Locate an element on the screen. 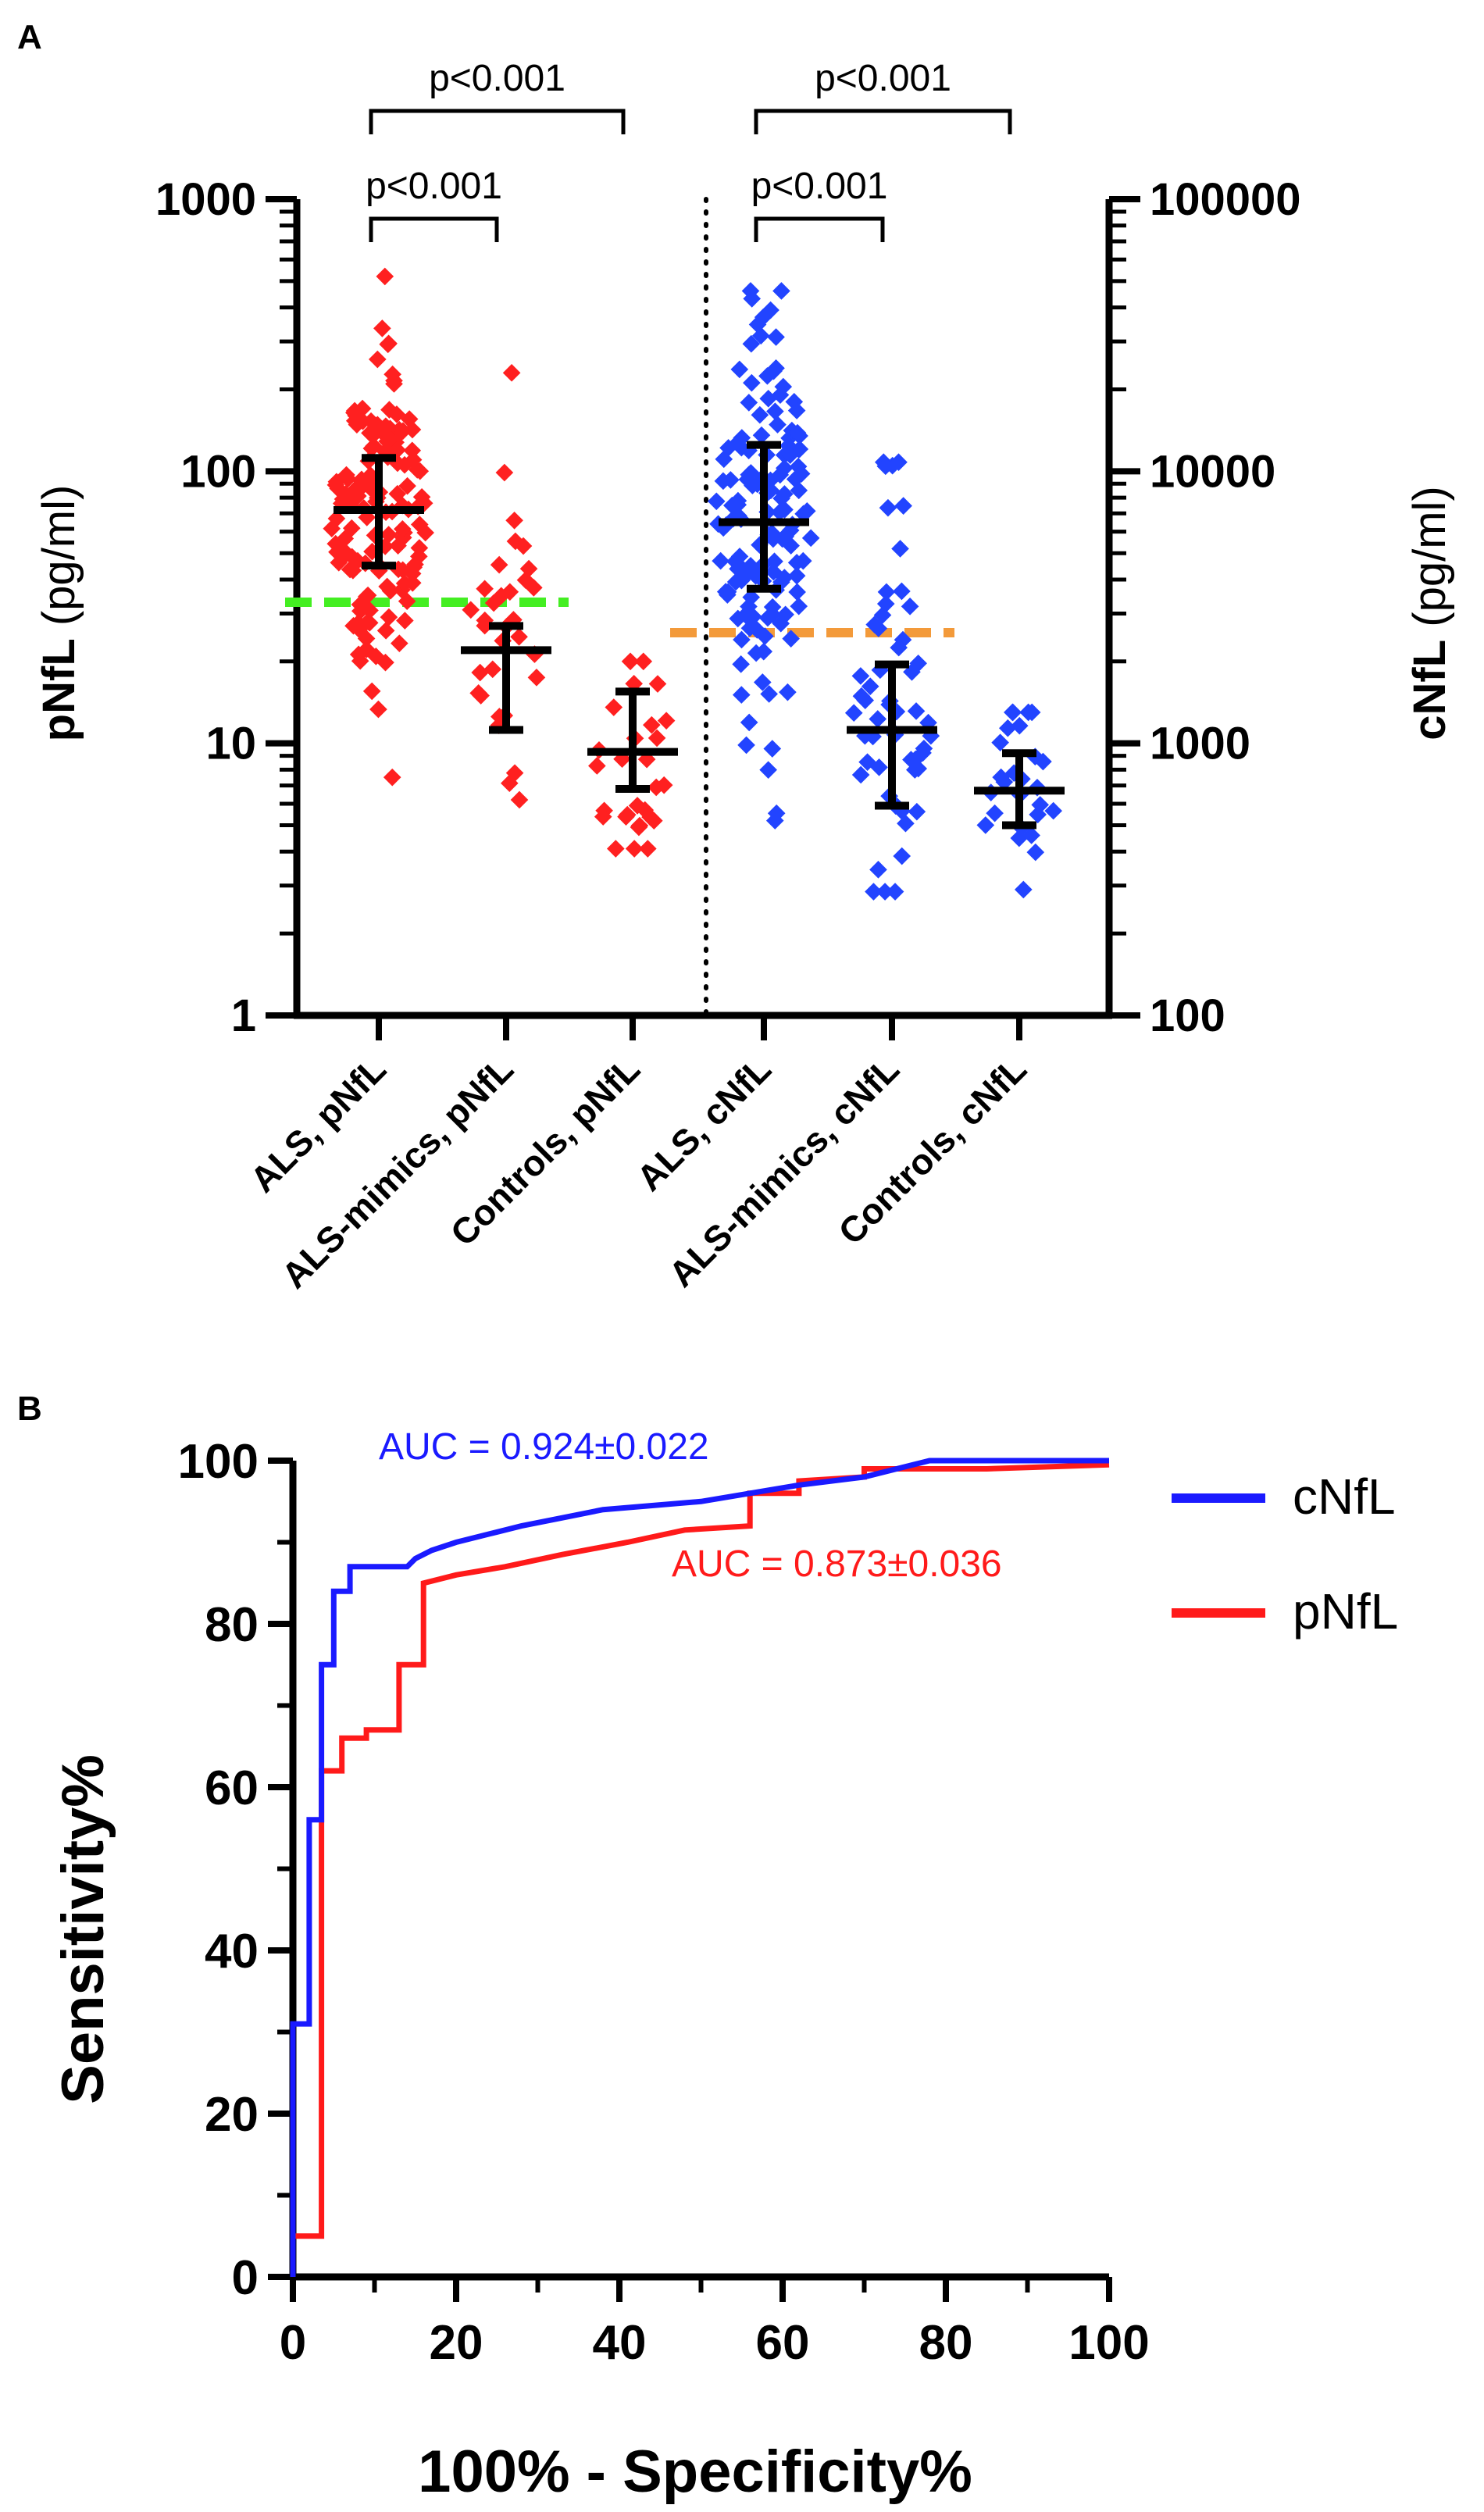 The width and height of the screenshot is (1484, 2512). panel-a-error-bars is located at coordinates (699, 635).